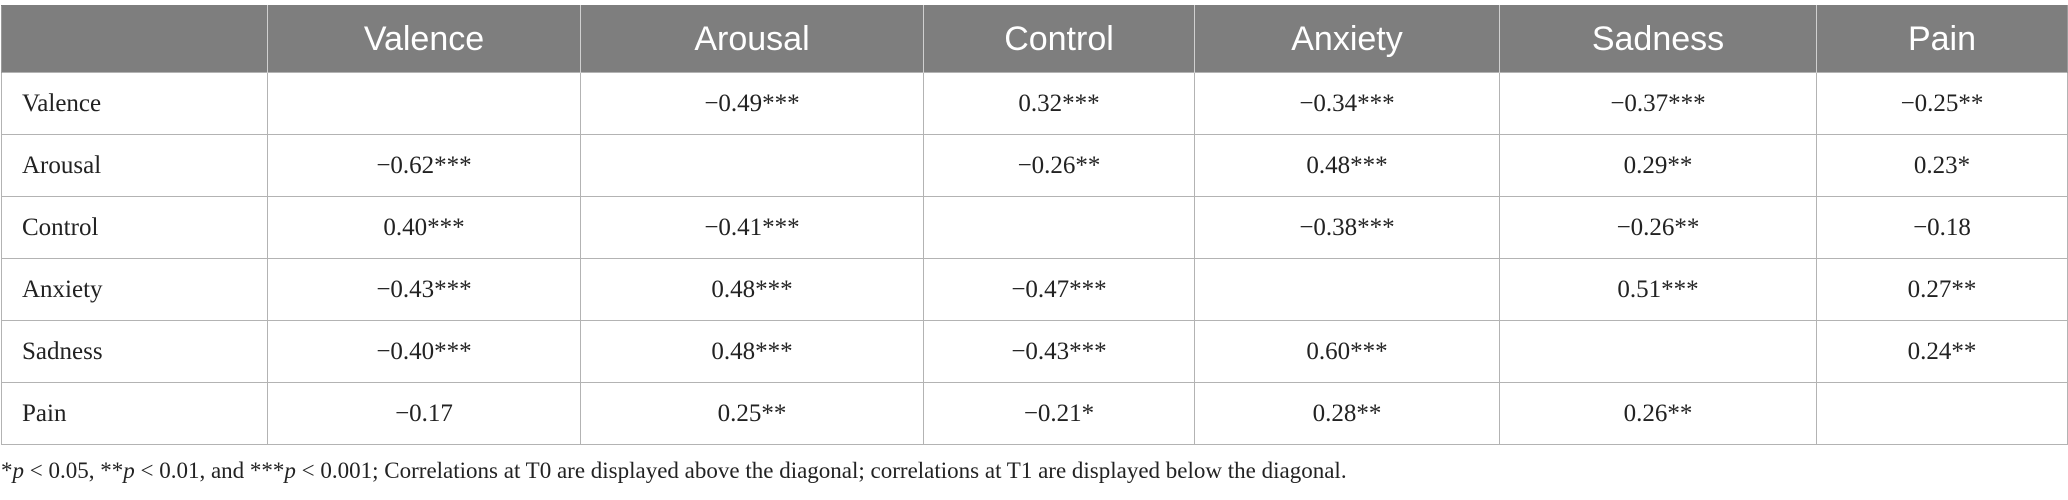 This screenshot has width=2068, height=500. I want to click on table-cell: 0.28**, so click(1347, 413).